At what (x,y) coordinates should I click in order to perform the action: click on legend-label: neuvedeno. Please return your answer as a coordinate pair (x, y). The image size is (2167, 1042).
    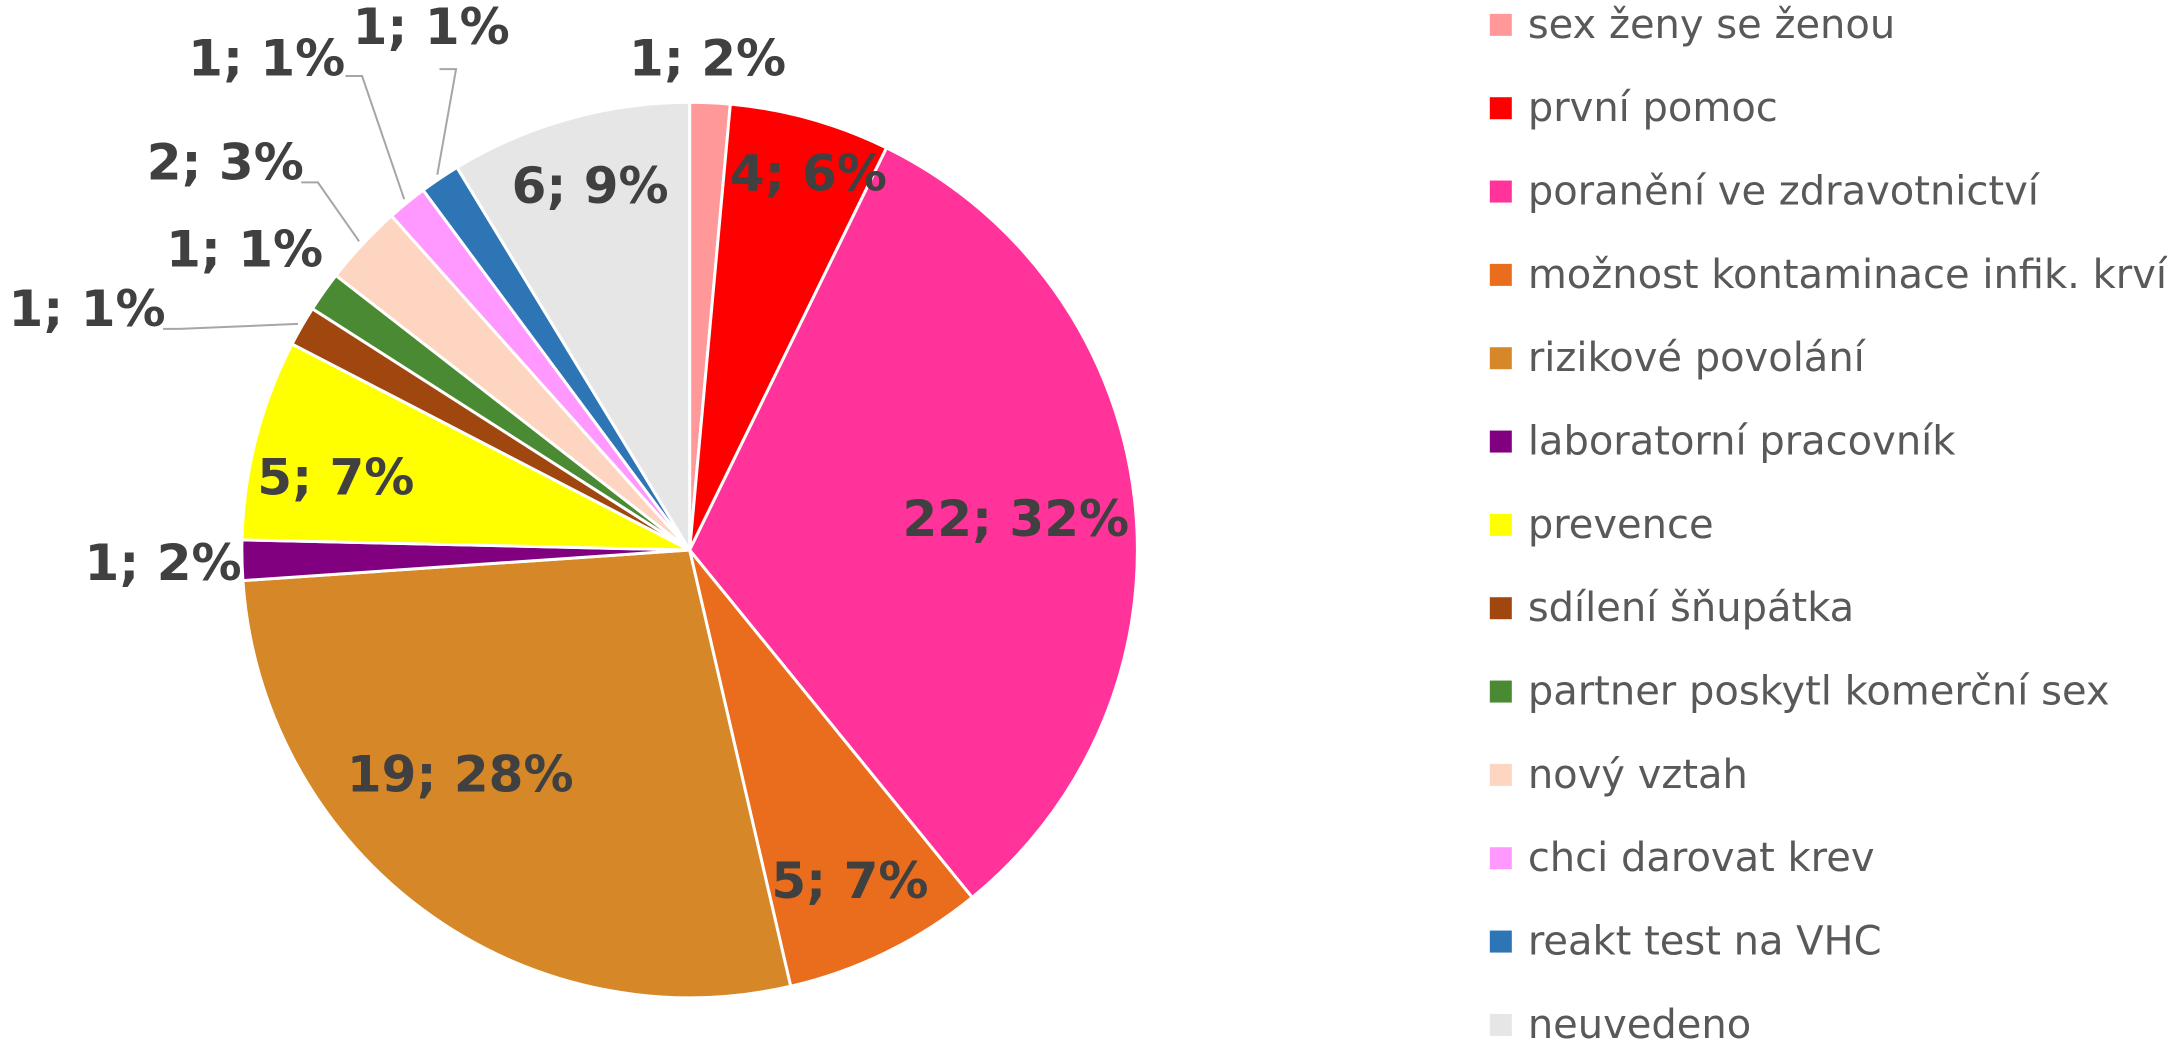
    Looking at the image, I should click on (1639, 1022).